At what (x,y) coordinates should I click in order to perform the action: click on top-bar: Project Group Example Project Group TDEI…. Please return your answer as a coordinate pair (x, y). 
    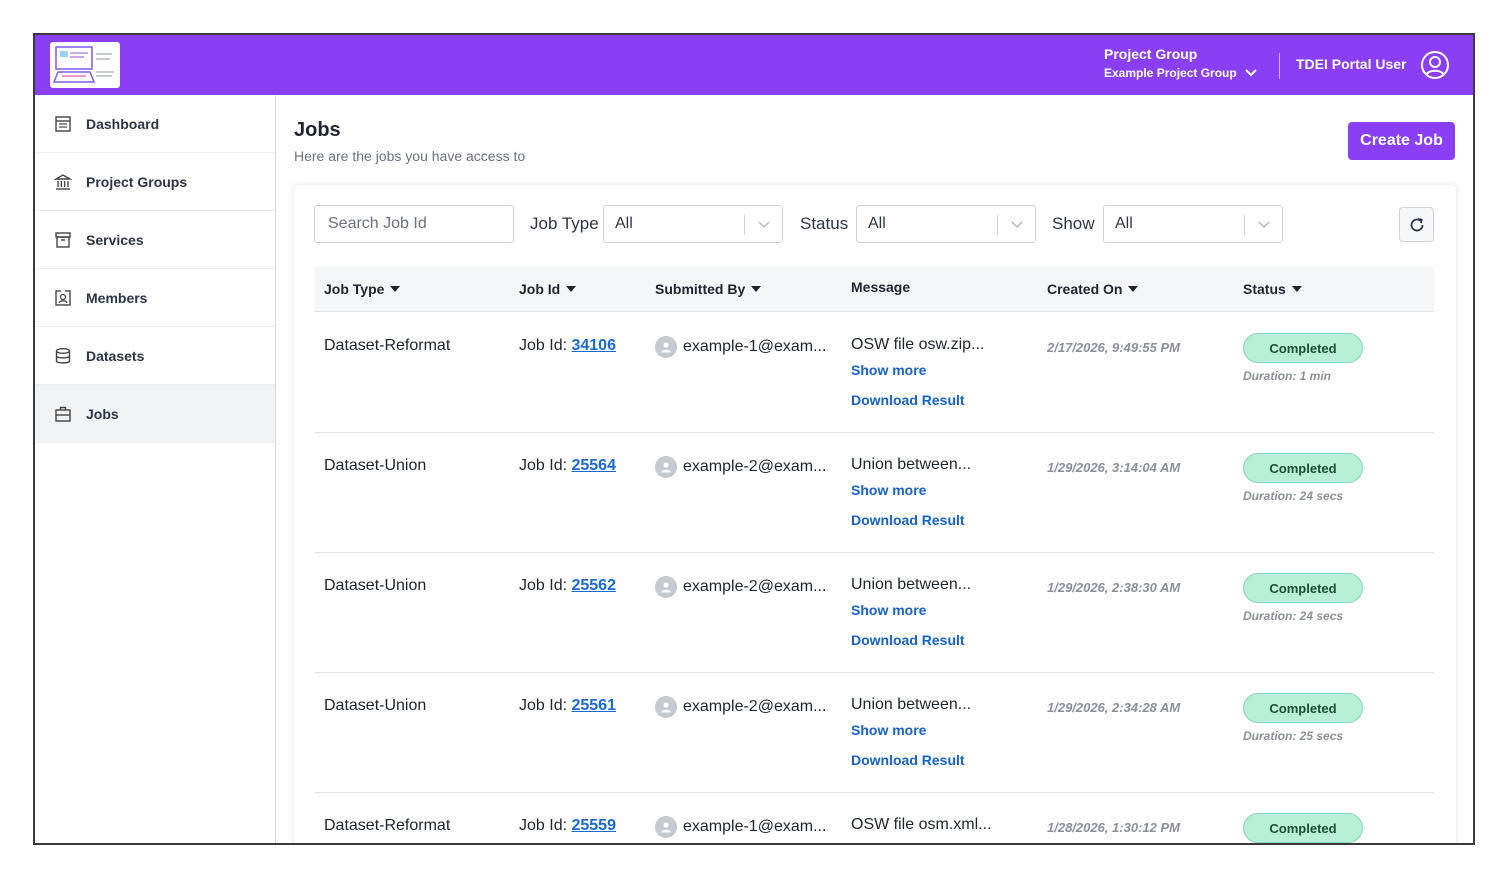
    Looking at the image, I should click on (754, 65).